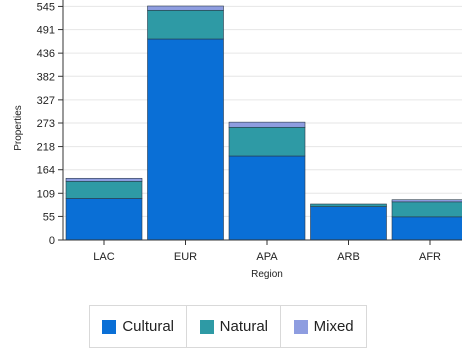 This screenshot has height=348, width=462. What do you see at coordinates (104, 179) in the screenshot?
I see `bar-mixed-lac` at bounding box center [104, 179].